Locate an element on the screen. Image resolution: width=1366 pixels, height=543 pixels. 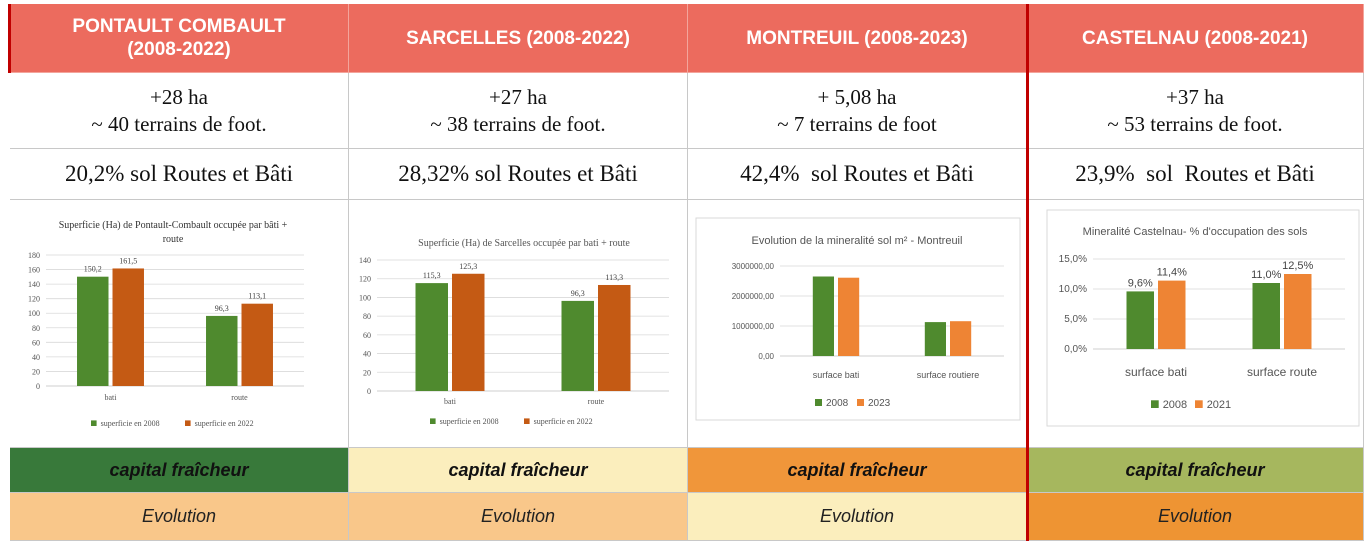
area-terrains: ~ 7 terrains de foot is located at coordinates (857, 123).